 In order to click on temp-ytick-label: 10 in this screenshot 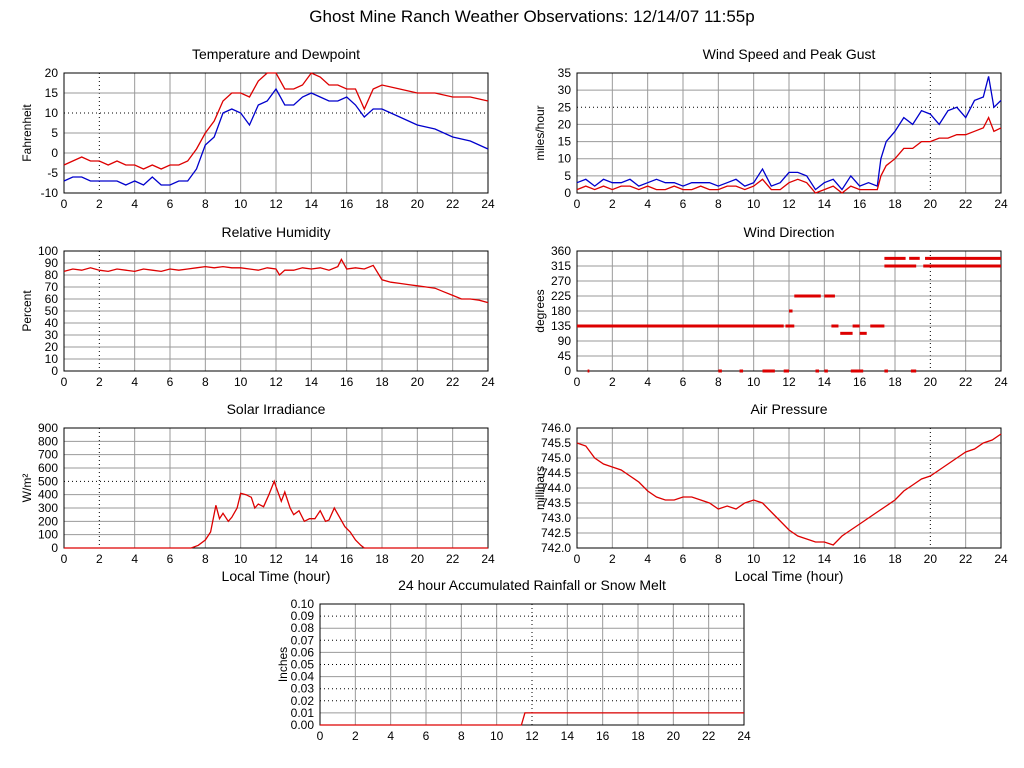, I will do `click(52, 113)`.